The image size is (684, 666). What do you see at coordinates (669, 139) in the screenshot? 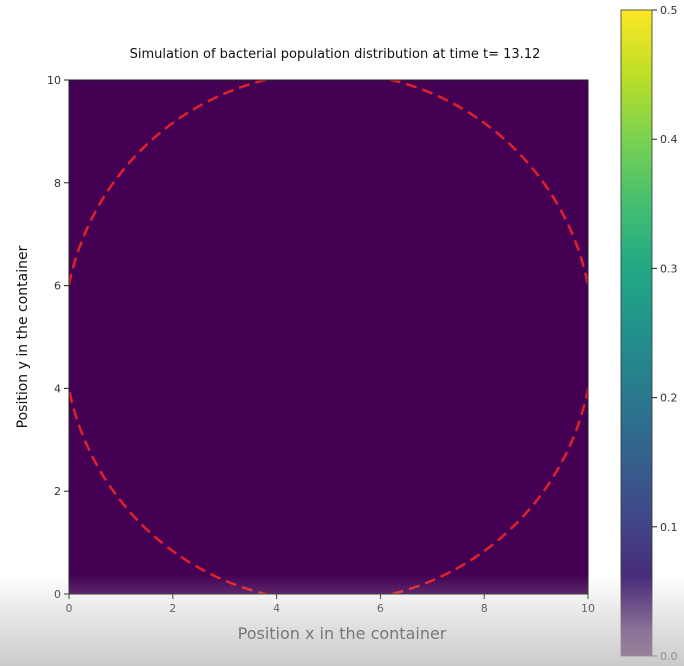
I see `colorbar-tick-label: 0.4` at bounding box center [669, 139].